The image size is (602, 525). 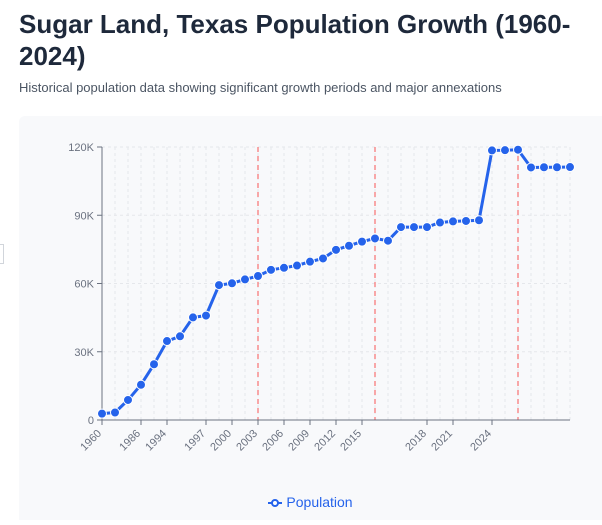 What do you see at coordinates (84, 285) in the screenshot?
I see `y-tick-label: 60K` at bounding box center [84, 285].